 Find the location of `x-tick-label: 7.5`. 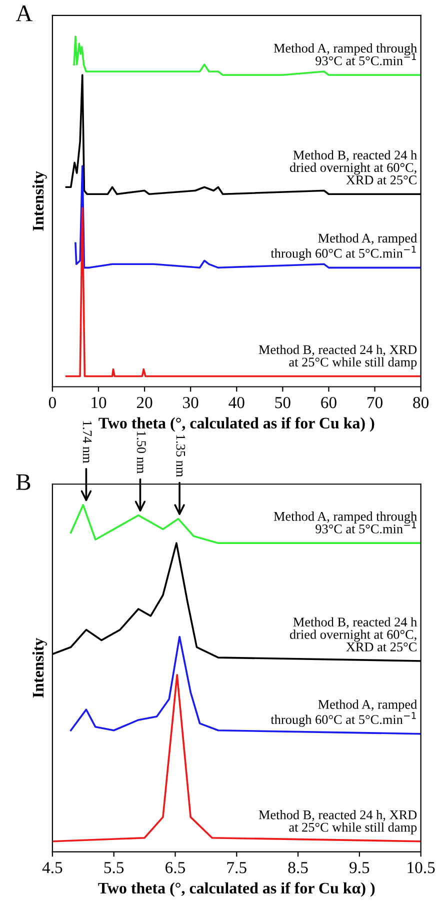

x-tick-label: 7.5 is located at coordinates (236, 868).